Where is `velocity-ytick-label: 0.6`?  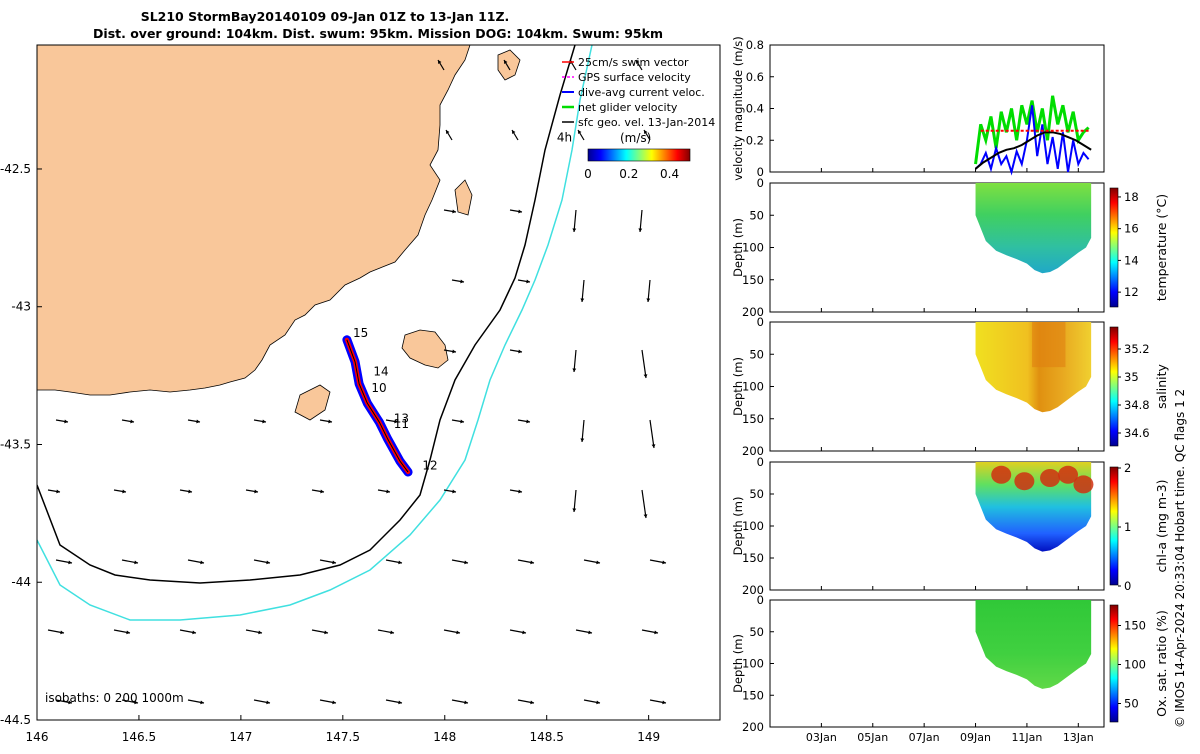
velocity-ytick-label: 0.6 is located at coordinates (755, 77).